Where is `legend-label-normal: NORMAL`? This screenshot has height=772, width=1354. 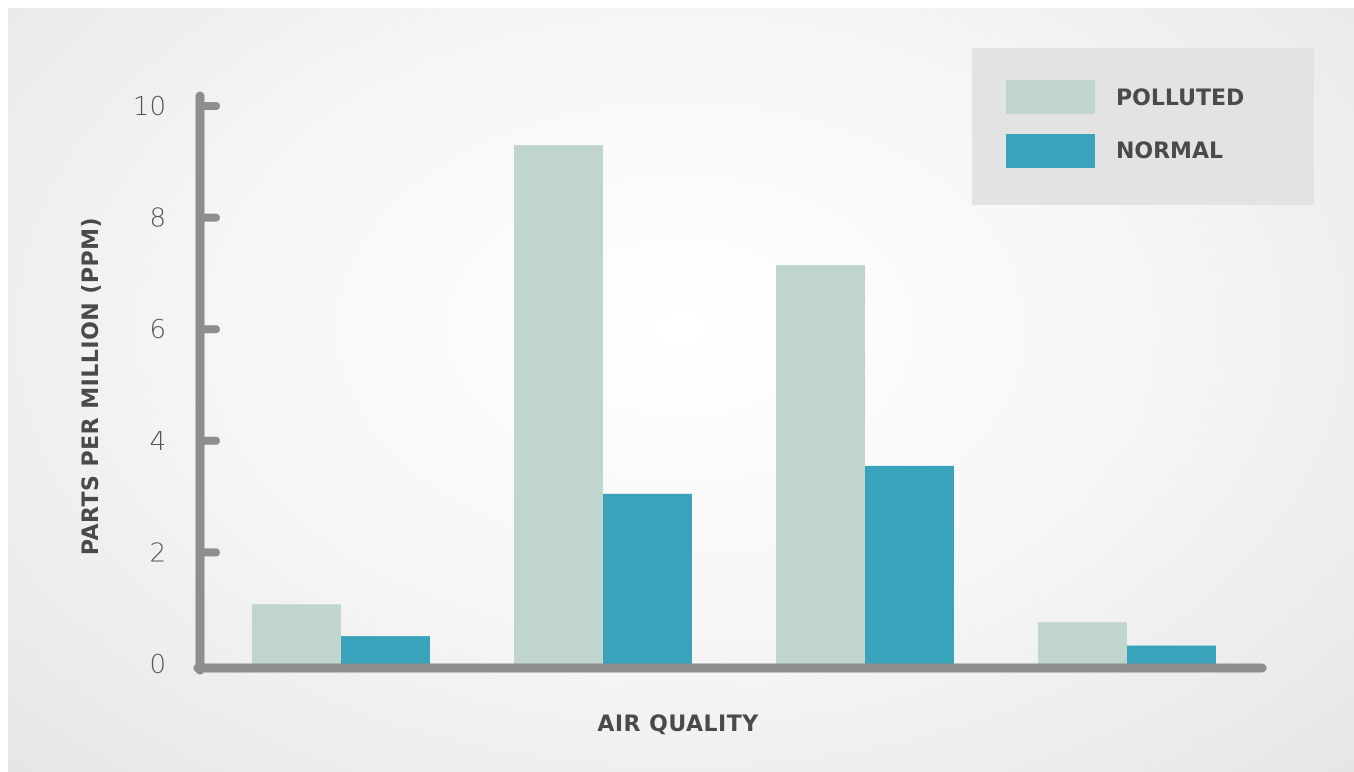 legend-label-normal: NORMAL is located at coordinates (1169, 151).